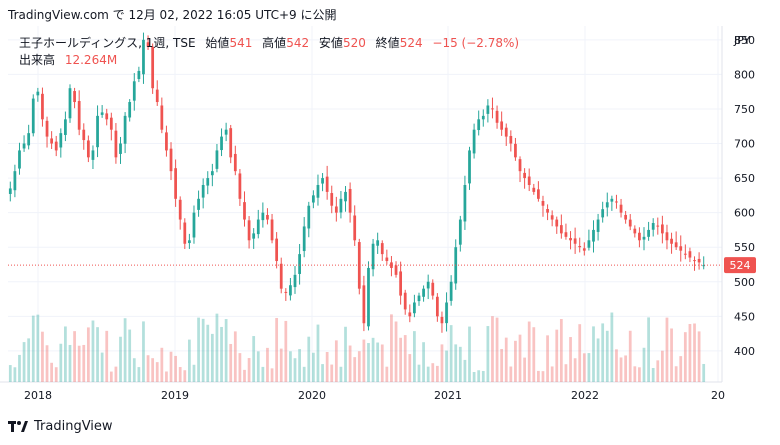  Describe the element at coordinates (740, 265) in the screenshot. I see `last-price-label-bg` at that location.